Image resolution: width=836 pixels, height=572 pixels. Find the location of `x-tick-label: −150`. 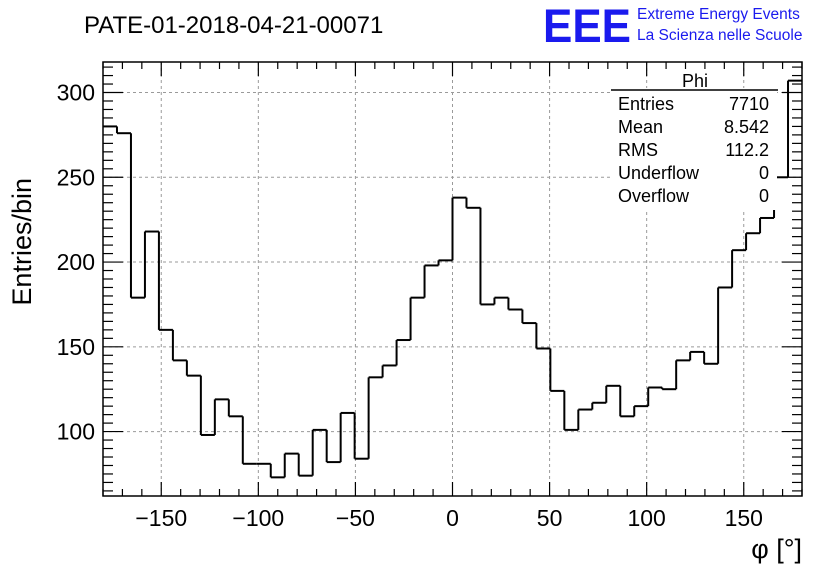

x-tick-label: −150 is located at coordinates (161, 518).